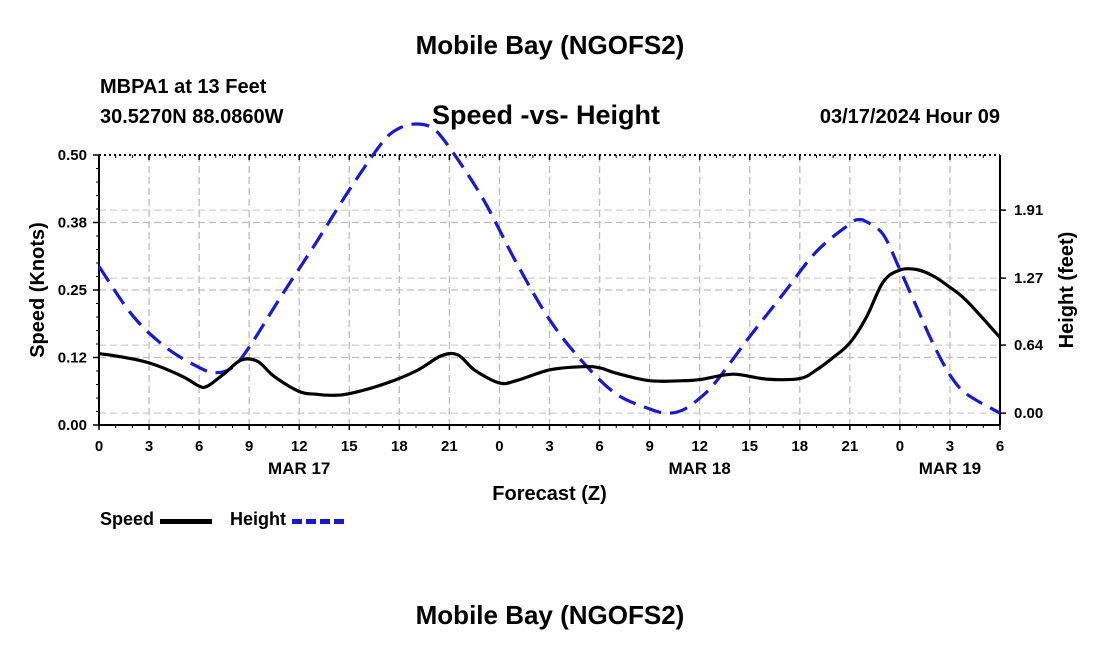 This screenshot has width=1100, height=650. I want to click on date-label: MAR 17, so click(299, 468).